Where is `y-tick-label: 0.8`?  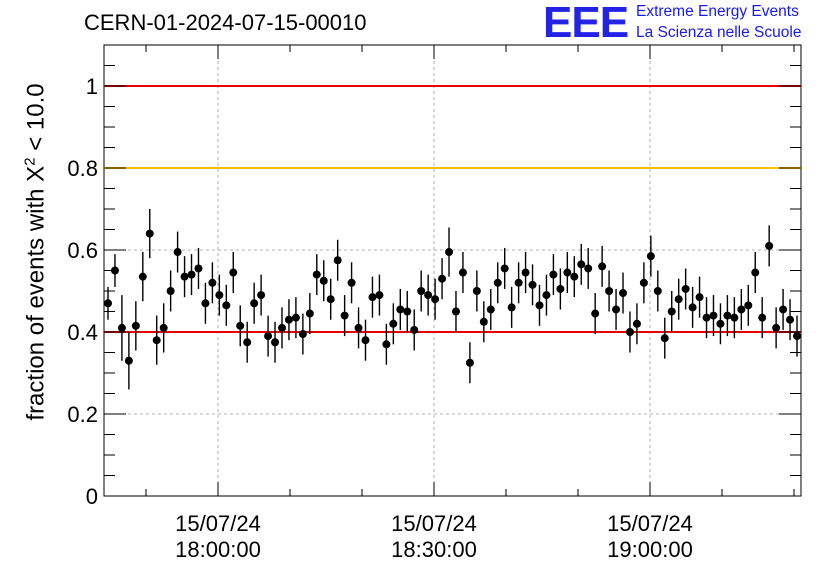 y-tick-label: 0.8 is located at coordinates (82, 168).